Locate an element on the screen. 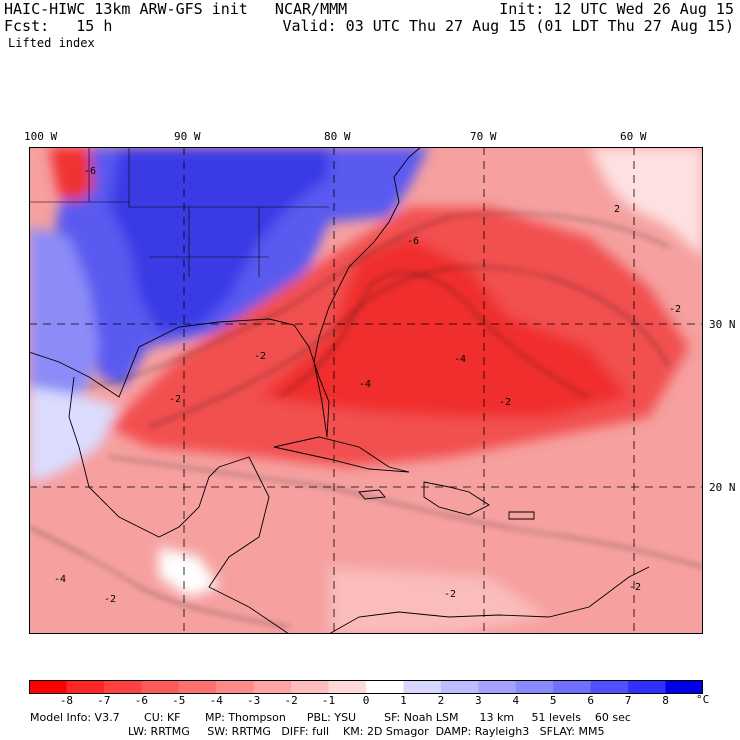 This screenshot has width=740, height=740. stable-region-west is located at coordinates (64, 317).